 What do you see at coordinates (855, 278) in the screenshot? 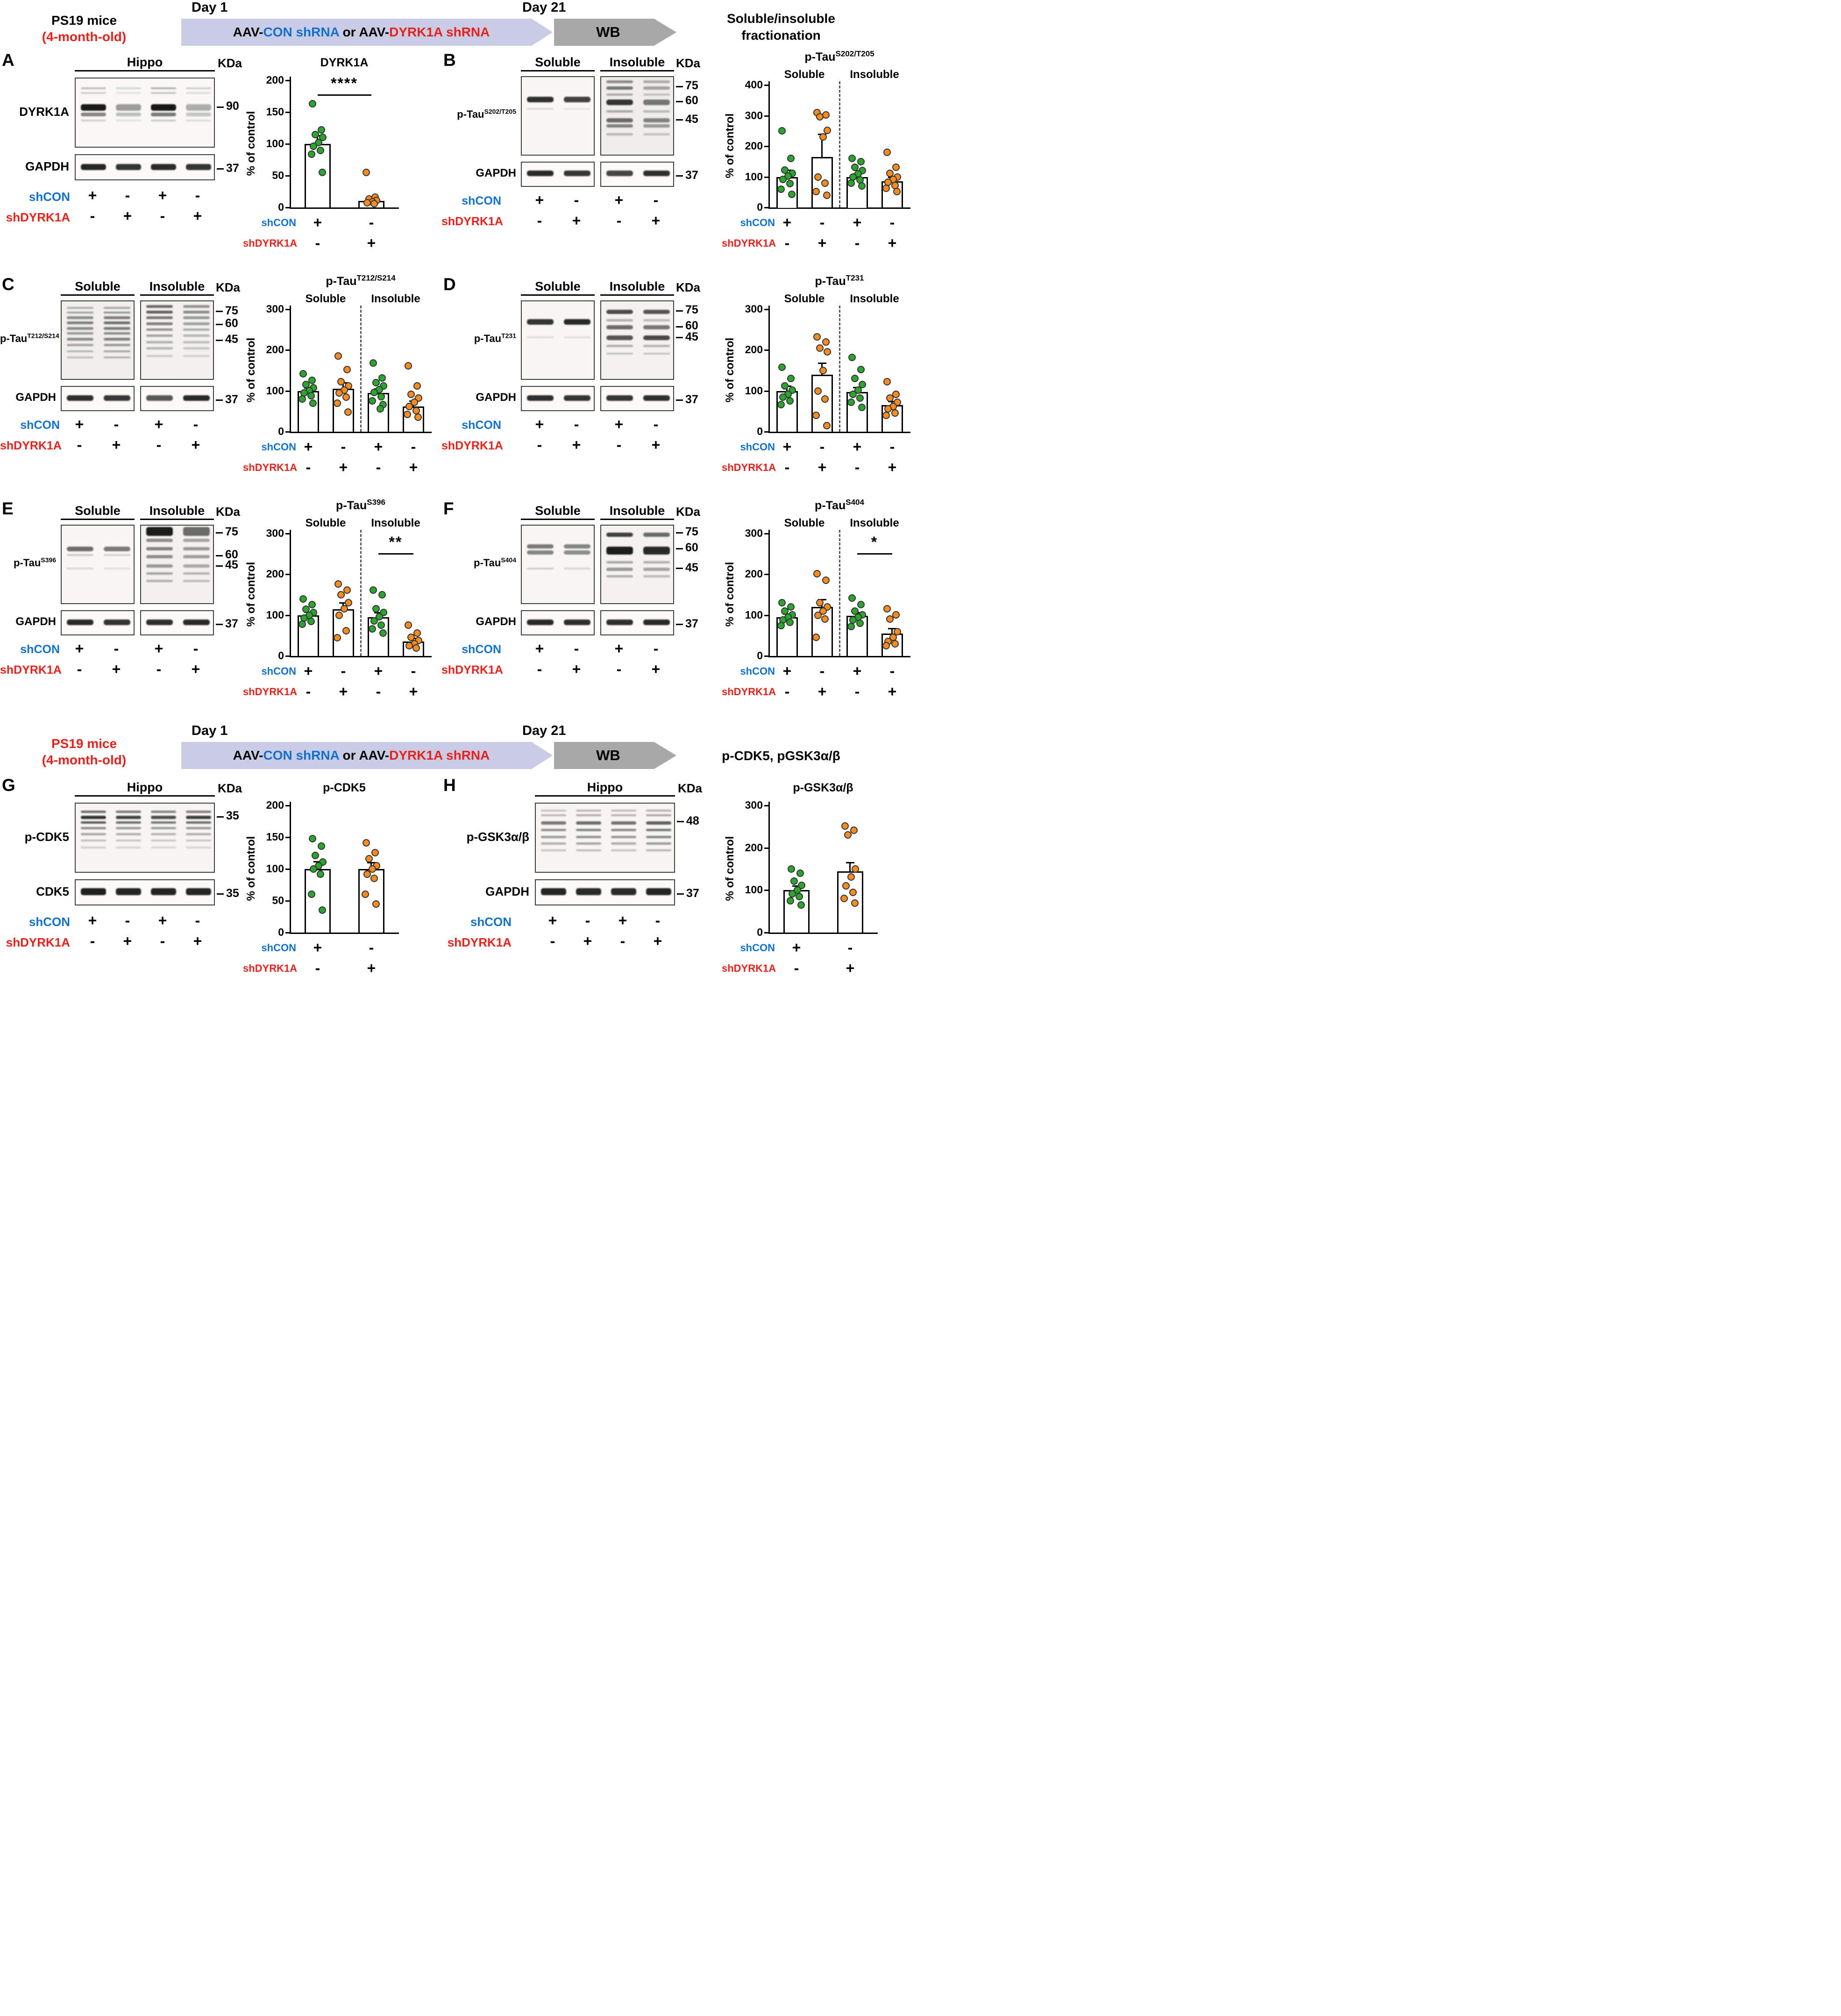
I see `label-superscript: T231` at bounding box center [855, 278].